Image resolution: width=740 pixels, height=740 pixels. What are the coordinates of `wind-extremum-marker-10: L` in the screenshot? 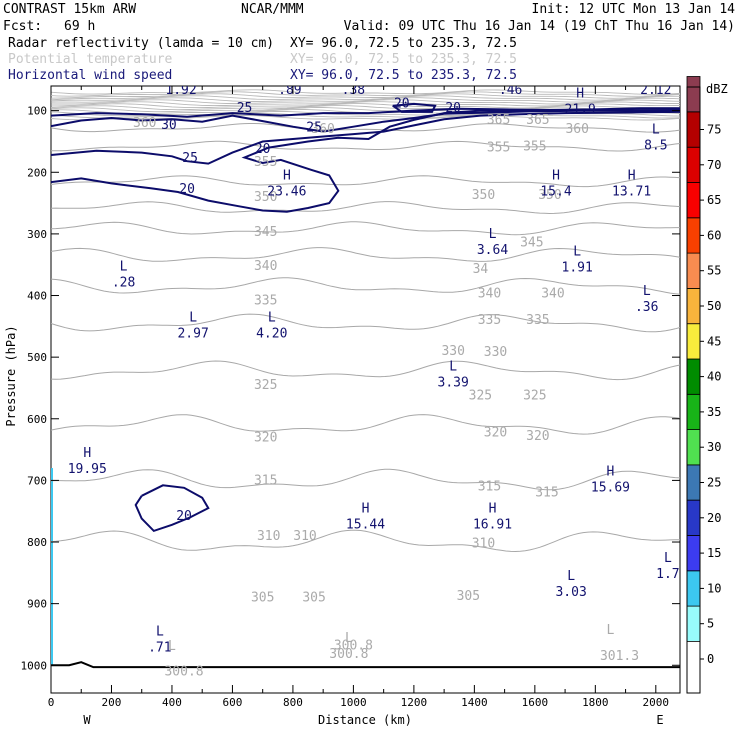 It's located at (493, 234).